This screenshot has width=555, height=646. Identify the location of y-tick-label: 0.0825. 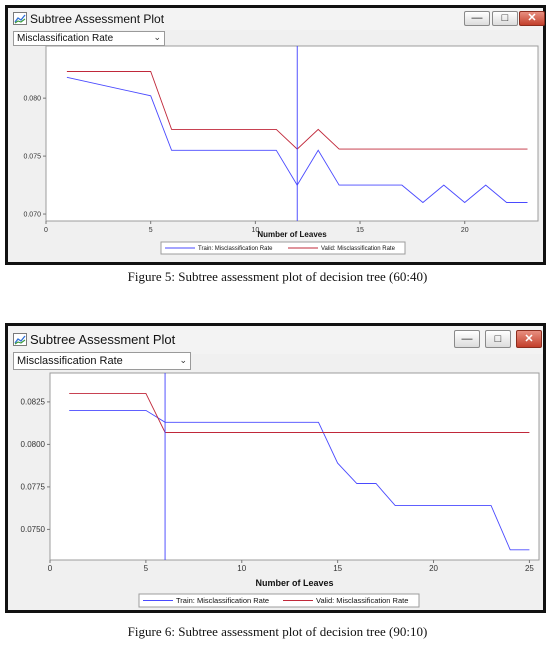
(33, 401).